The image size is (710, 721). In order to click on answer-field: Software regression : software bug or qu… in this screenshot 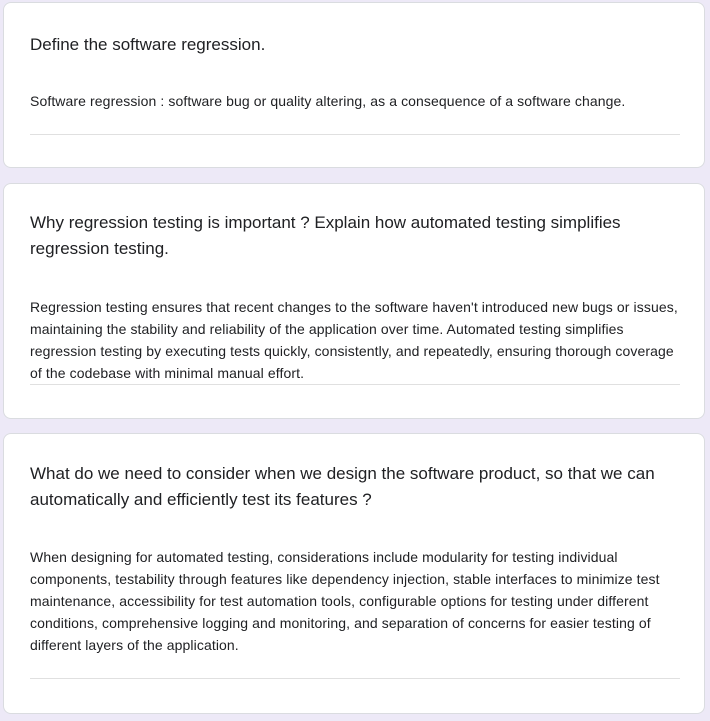, I will do `click(355, 112)`.